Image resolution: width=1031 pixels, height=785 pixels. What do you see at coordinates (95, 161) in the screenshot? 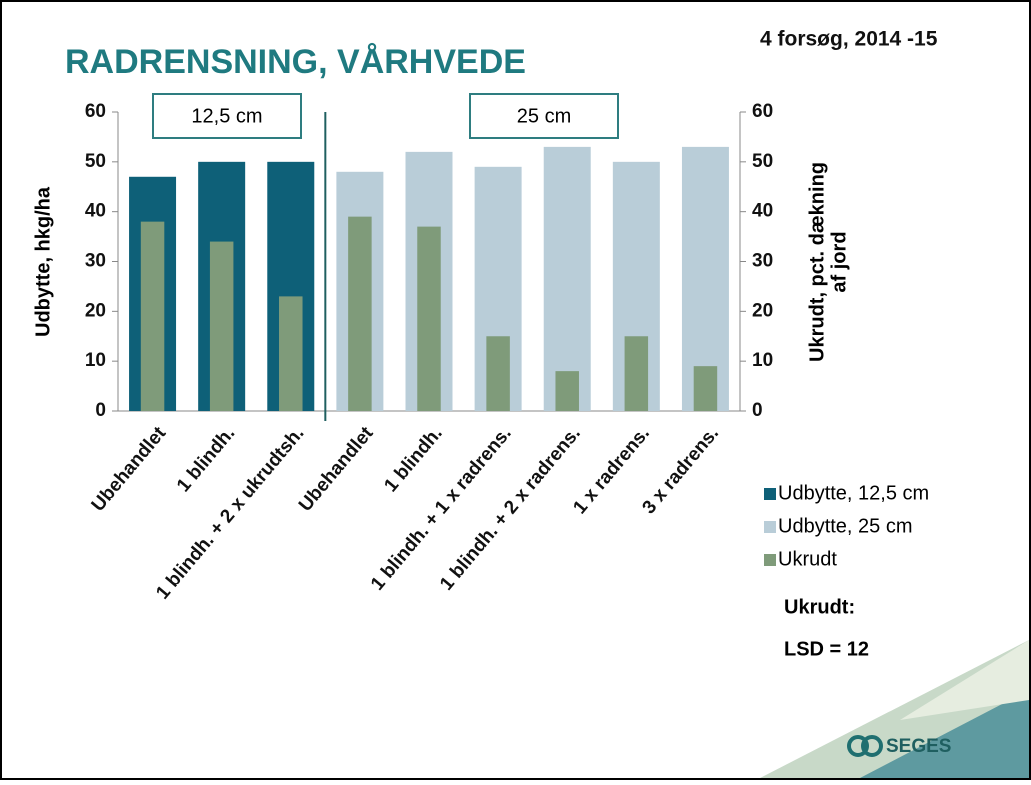
I see `y-tick-label: 50` at bounding box center [95, 161].